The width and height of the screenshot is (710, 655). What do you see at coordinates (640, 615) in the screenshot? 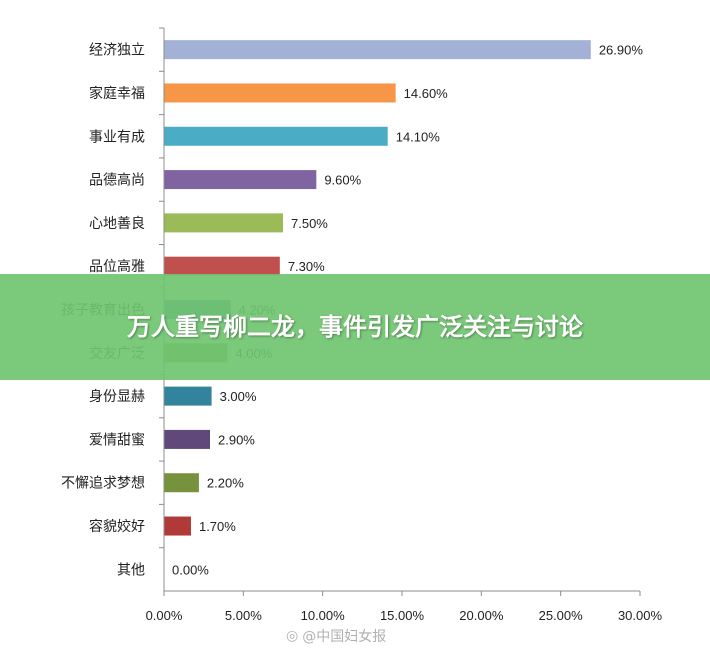
I see `x-tick-label: 30.00%` at bounding box center [640, 615].